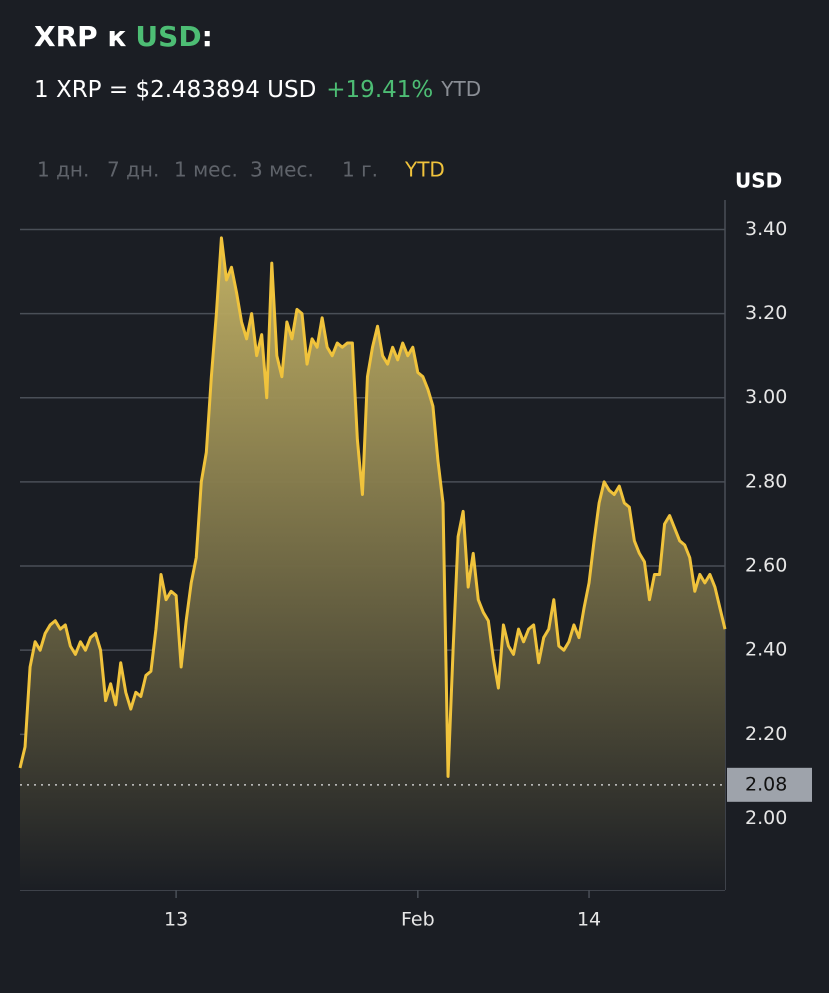 The image size is (829, 993). Describe the element at coordinates (766, 229) in the screenshot. I see `y-tick-label: 3.40` at that location.